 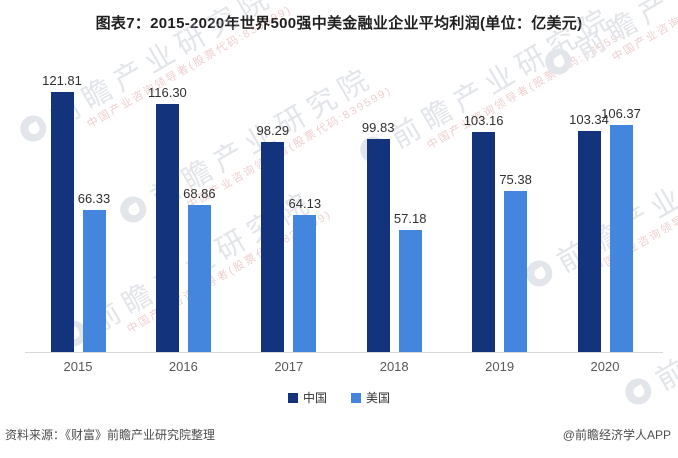 I want to click on bar-china-2016, so click(x=167, y=227).